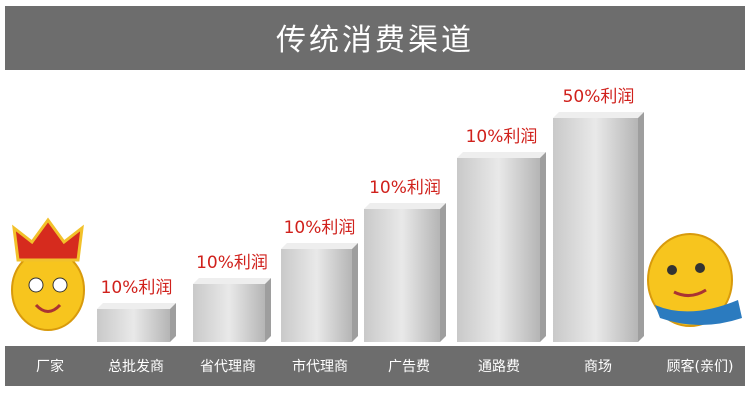  What do you see at coordinates (599, 97) in the screenshot?
I see `profit-label: 50%利润` at bounding box center [599, 97].